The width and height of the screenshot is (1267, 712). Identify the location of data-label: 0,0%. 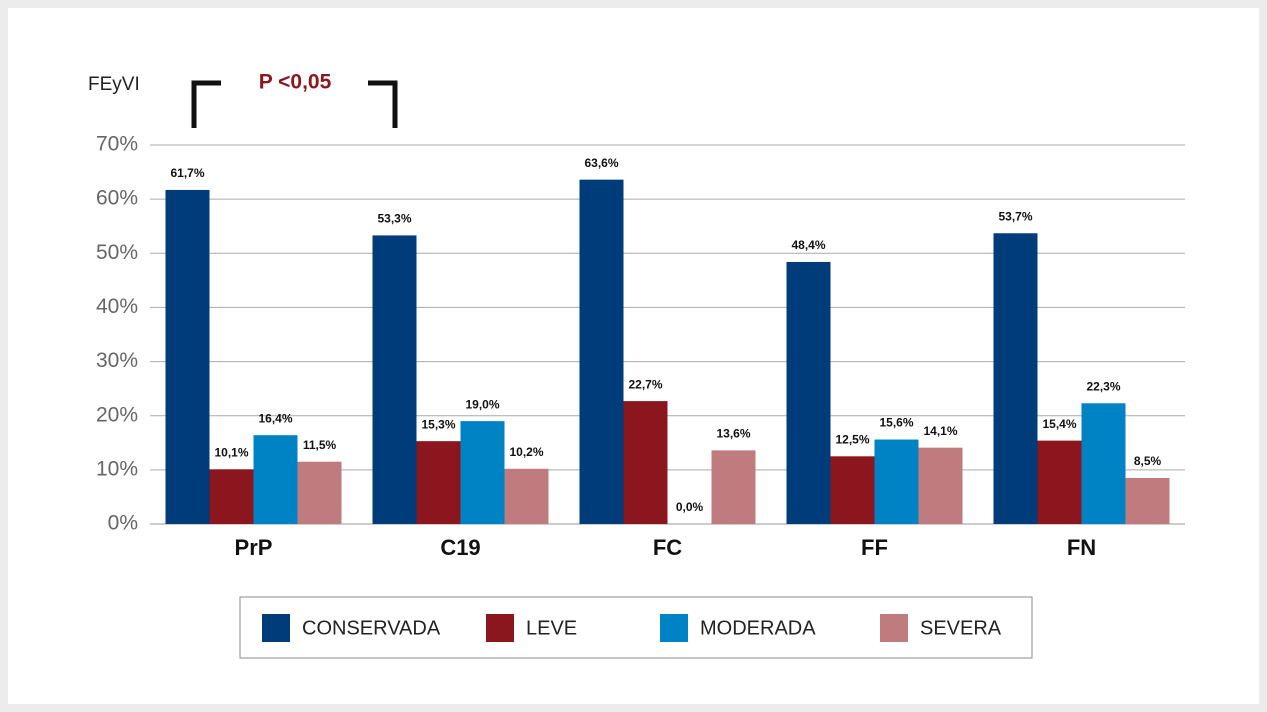
(690, 507).